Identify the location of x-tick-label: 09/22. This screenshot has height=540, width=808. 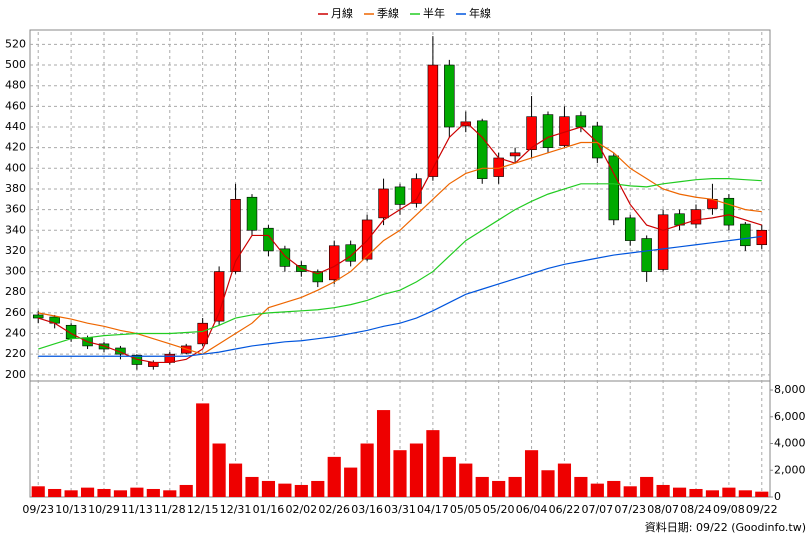
(762, 509).